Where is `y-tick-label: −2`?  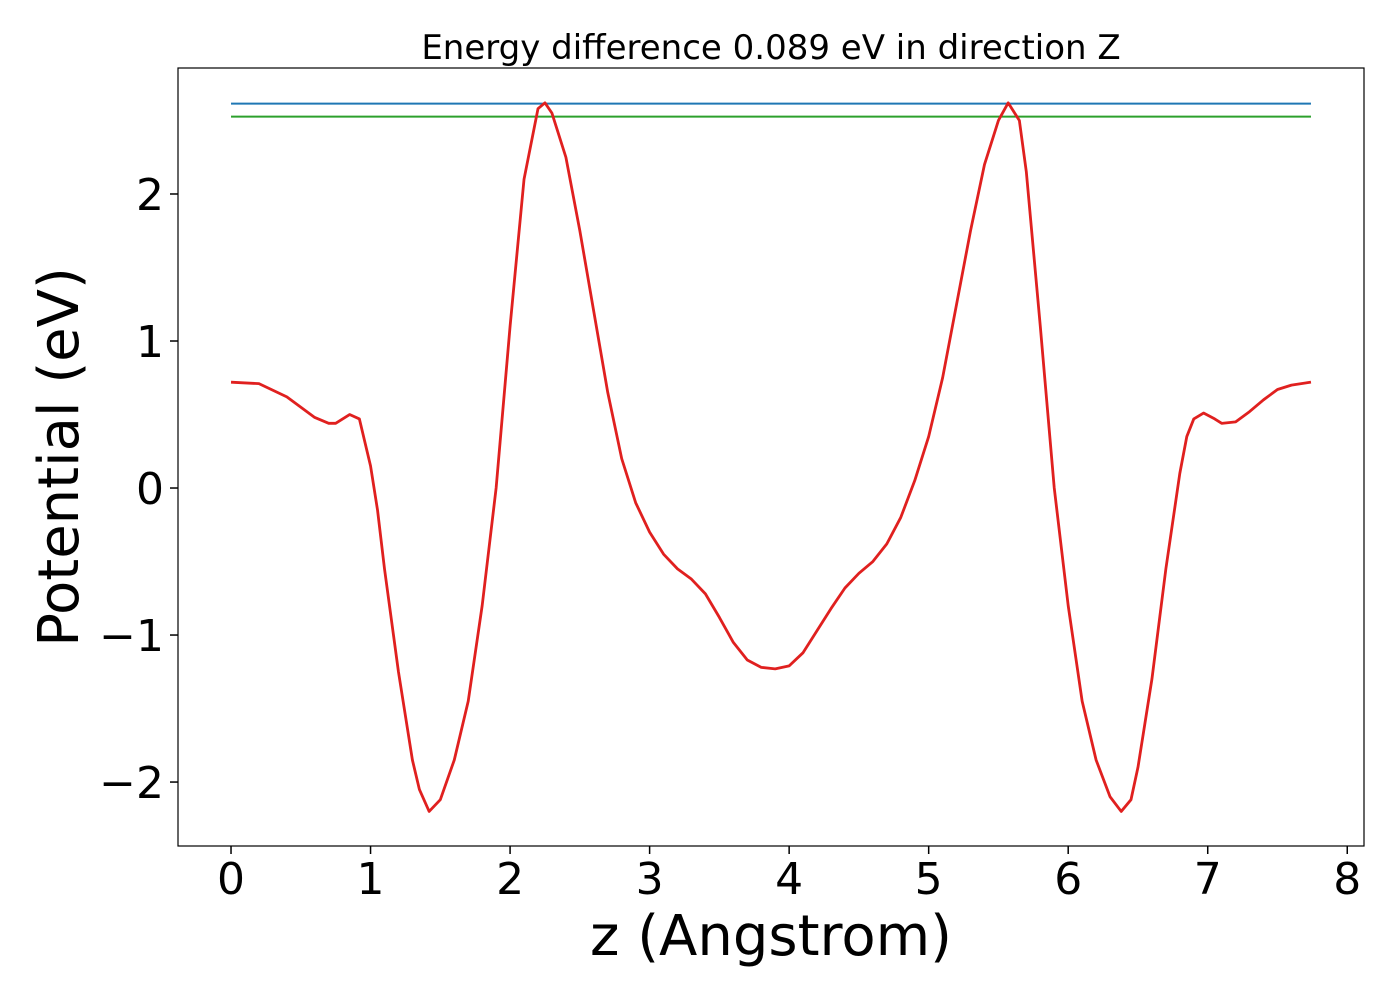 y-tick-label: −2 is located at coordinates (131, 783).